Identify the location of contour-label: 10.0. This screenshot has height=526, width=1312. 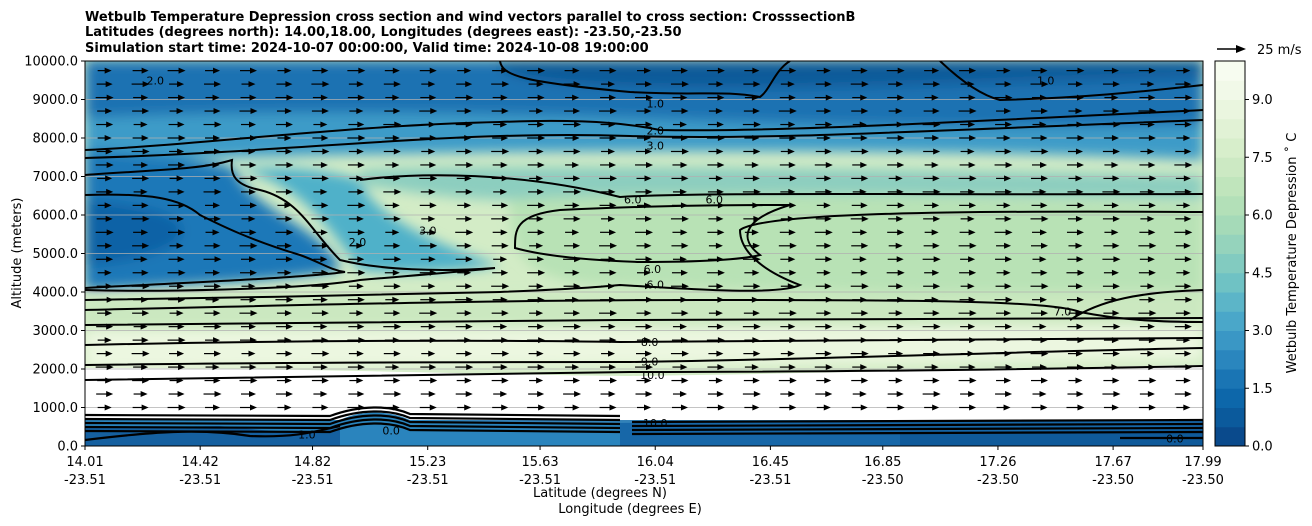
(652, 375).